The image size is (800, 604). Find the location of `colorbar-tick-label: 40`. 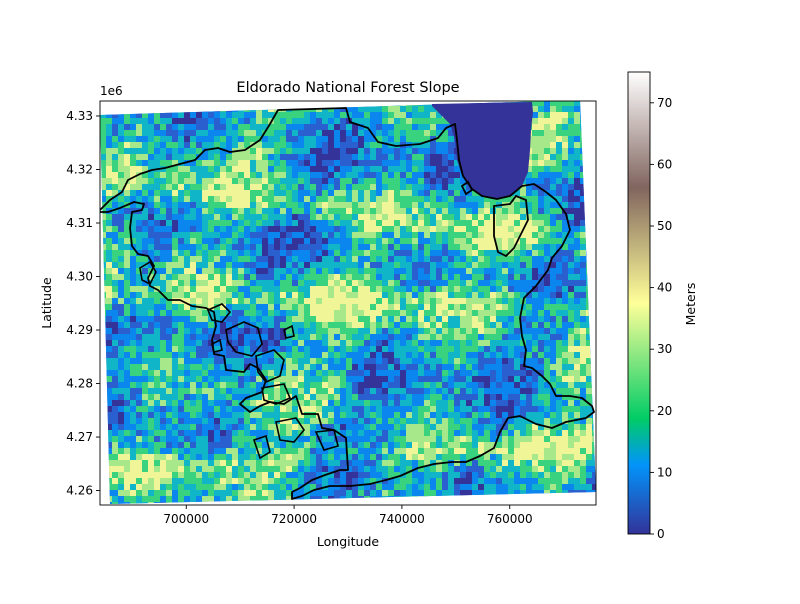

colorbar-tick-label: 40 is located at coordinates (664, 288).